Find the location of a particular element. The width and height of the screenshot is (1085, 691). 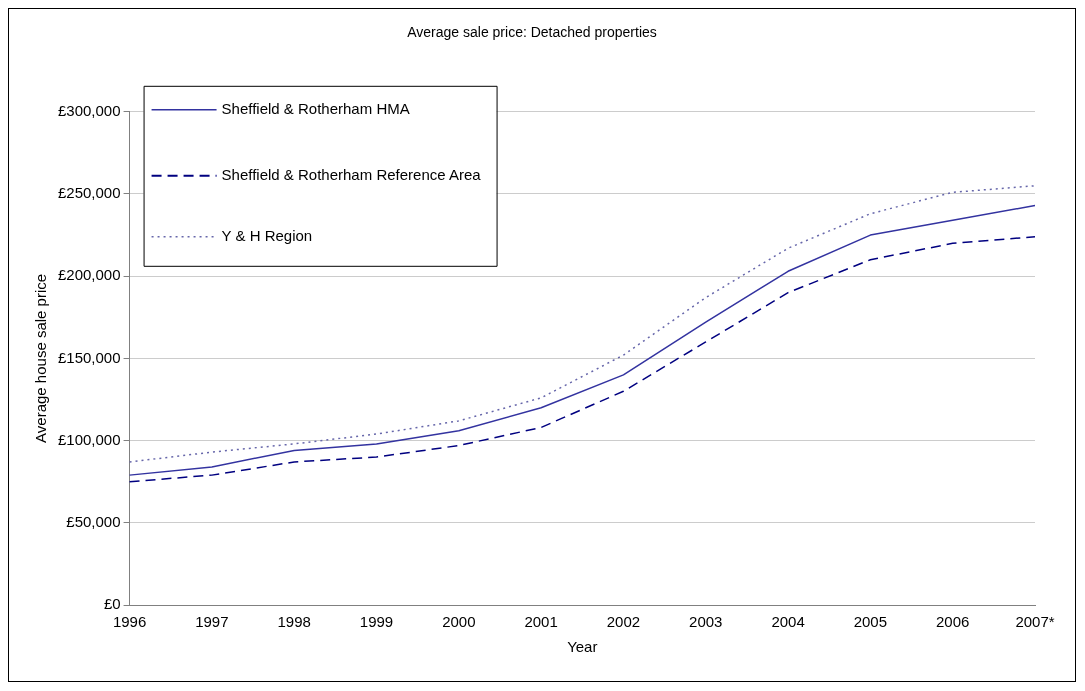

x-tick-label: 1997 is located at coordinates (212, 622).